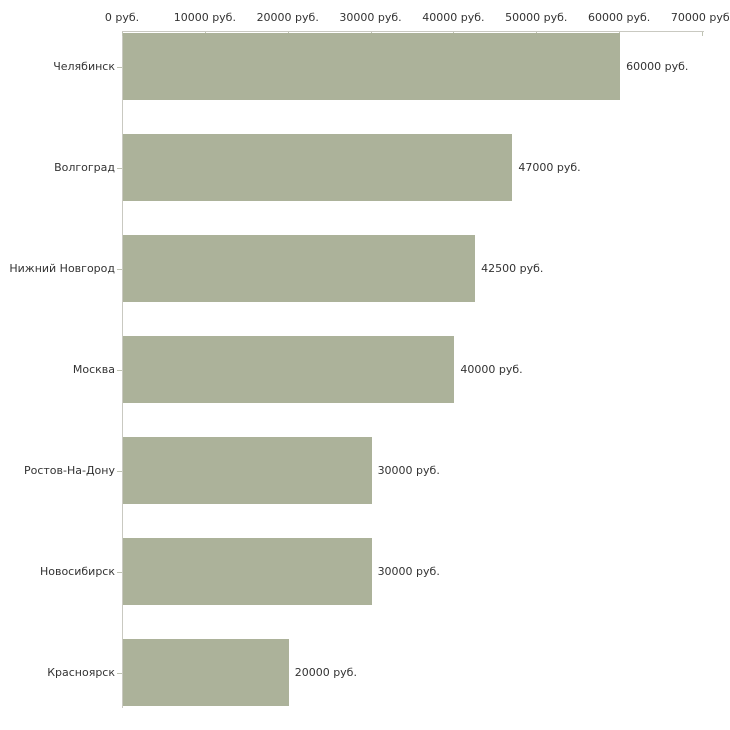  I want to click on category-label: Волгоград, so click(84, 167).